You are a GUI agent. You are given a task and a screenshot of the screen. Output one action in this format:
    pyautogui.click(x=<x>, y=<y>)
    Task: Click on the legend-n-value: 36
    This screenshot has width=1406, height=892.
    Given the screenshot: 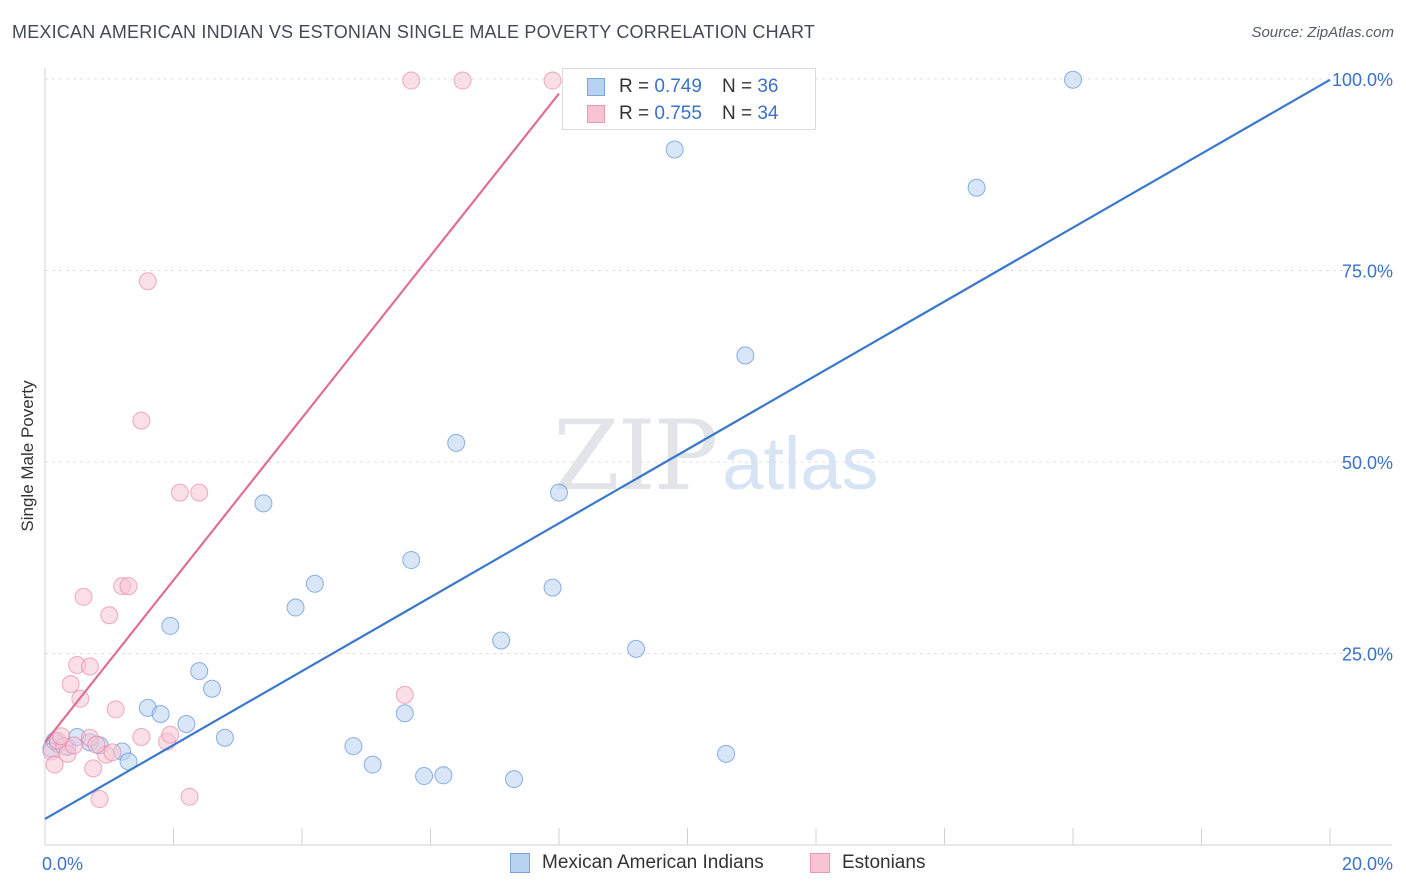 What is the action you would take?
    pyautogui.click(x=768, y=86)
    